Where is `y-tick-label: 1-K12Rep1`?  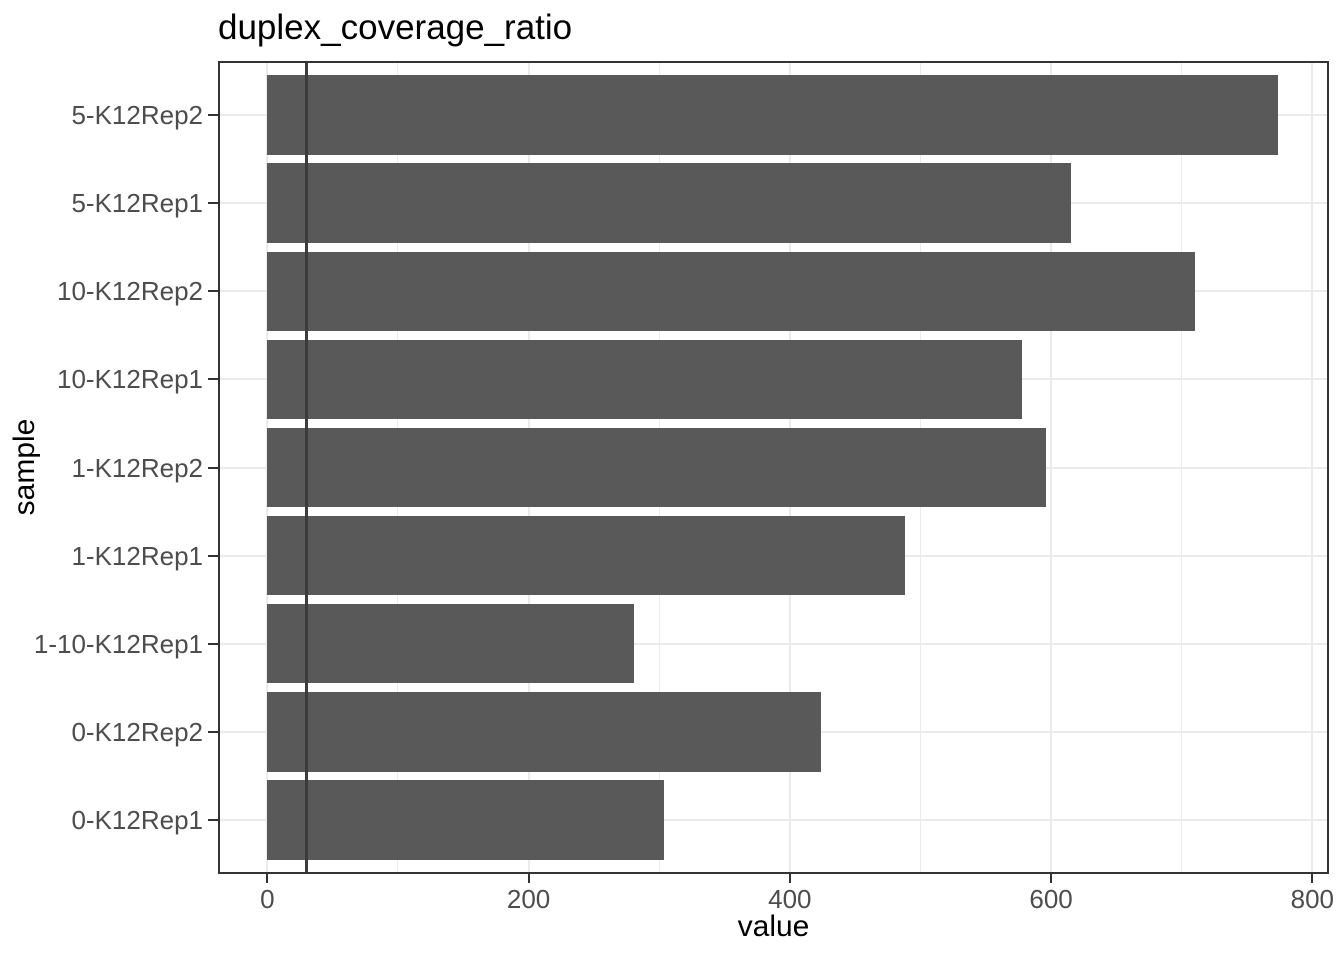
y-tick-label: 1-K12Rep1 is located at coordinates (137, 555).